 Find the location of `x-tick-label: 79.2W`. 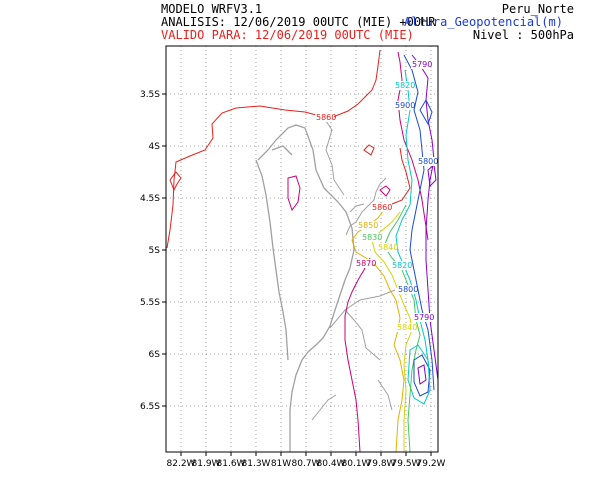

x-tick-label: 79.2W is located at coordinates (431, 464).